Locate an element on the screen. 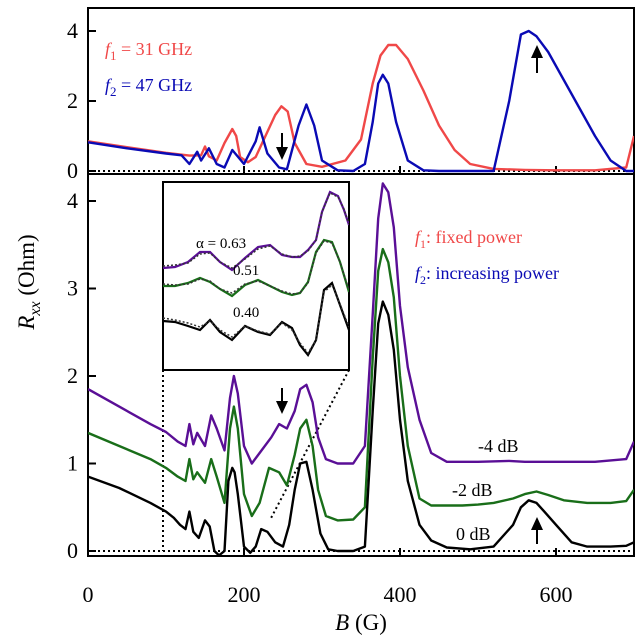  bottom-ytick-label-1: 1 is located at coordinates (72, 463).